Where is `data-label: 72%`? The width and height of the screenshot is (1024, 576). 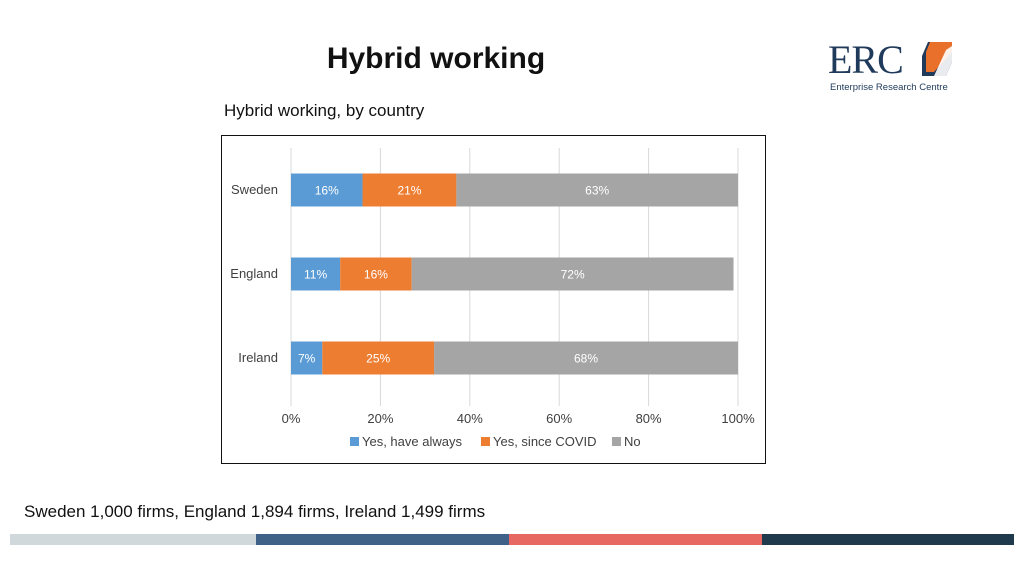 data-label: 72% is located at coordinates (573, 275).